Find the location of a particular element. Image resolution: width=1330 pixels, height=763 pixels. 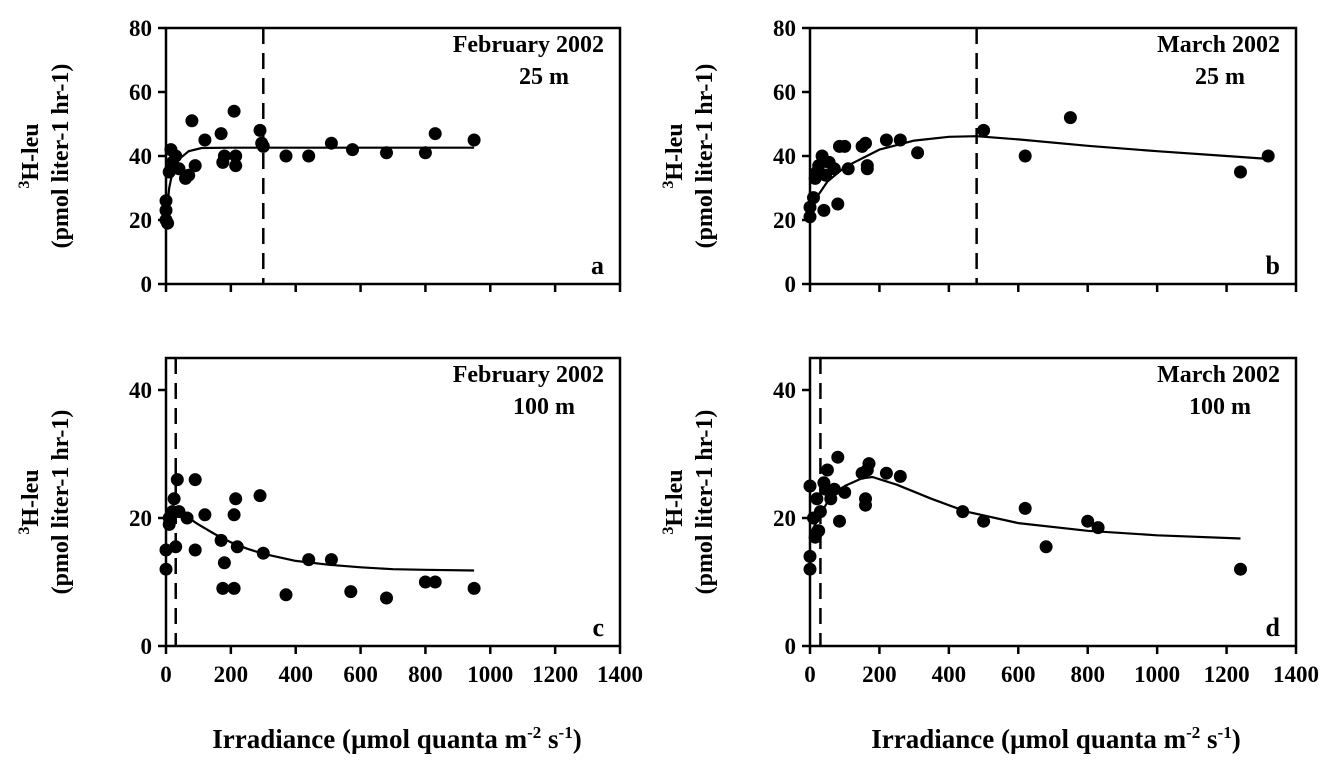

y-axis-label-superscript: 3 is located at coordinates (24, 531).